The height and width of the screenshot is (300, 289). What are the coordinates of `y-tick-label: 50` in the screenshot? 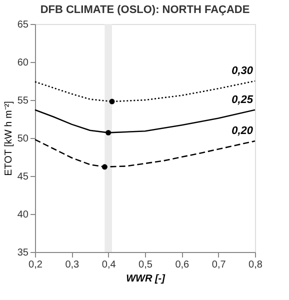 It's located at (23, 139).